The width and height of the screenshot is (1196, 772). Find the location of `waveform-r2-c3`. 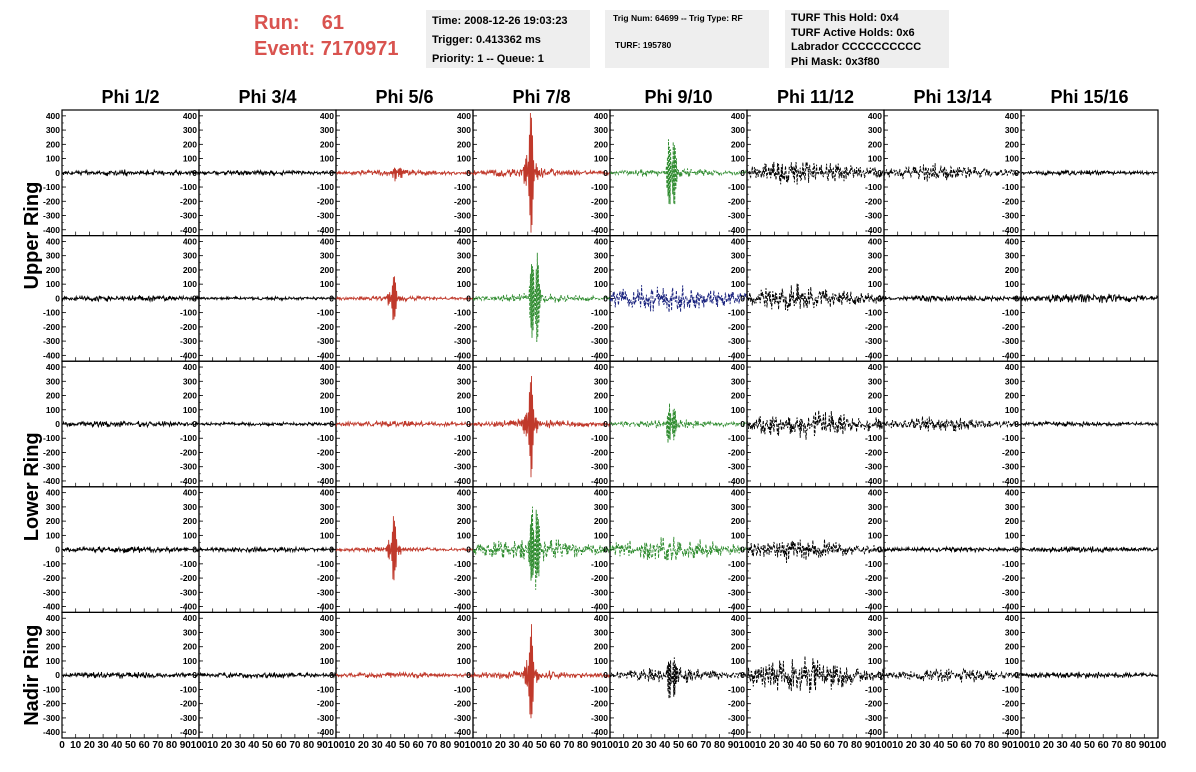

waveform-r2-c3 is located at coordinates (404, 298).